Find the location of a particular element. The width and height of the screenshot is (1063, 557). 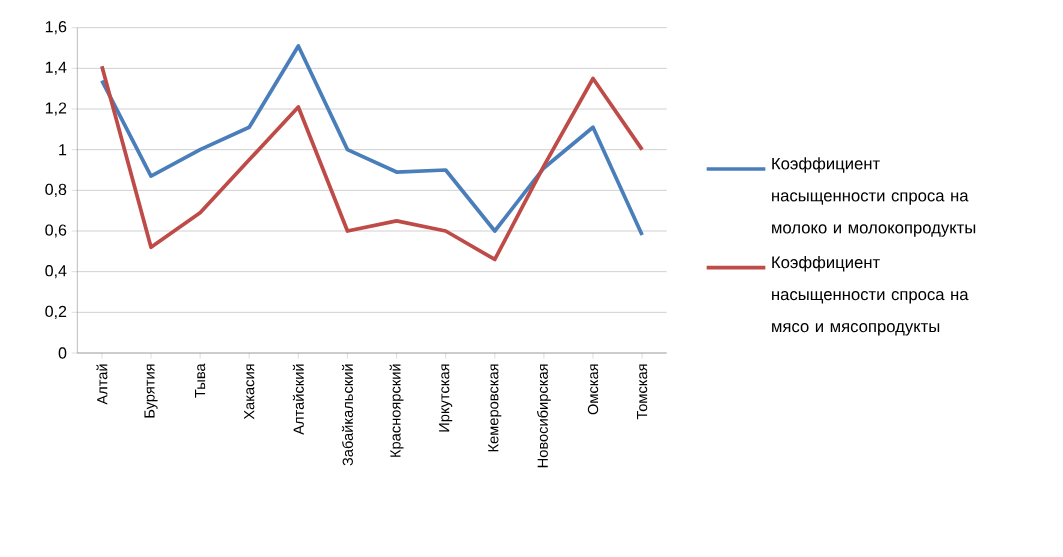

legend-label: Коэффициент насыщенности спроса на молоко и молокопродукты is located at coordinates (874, 197).